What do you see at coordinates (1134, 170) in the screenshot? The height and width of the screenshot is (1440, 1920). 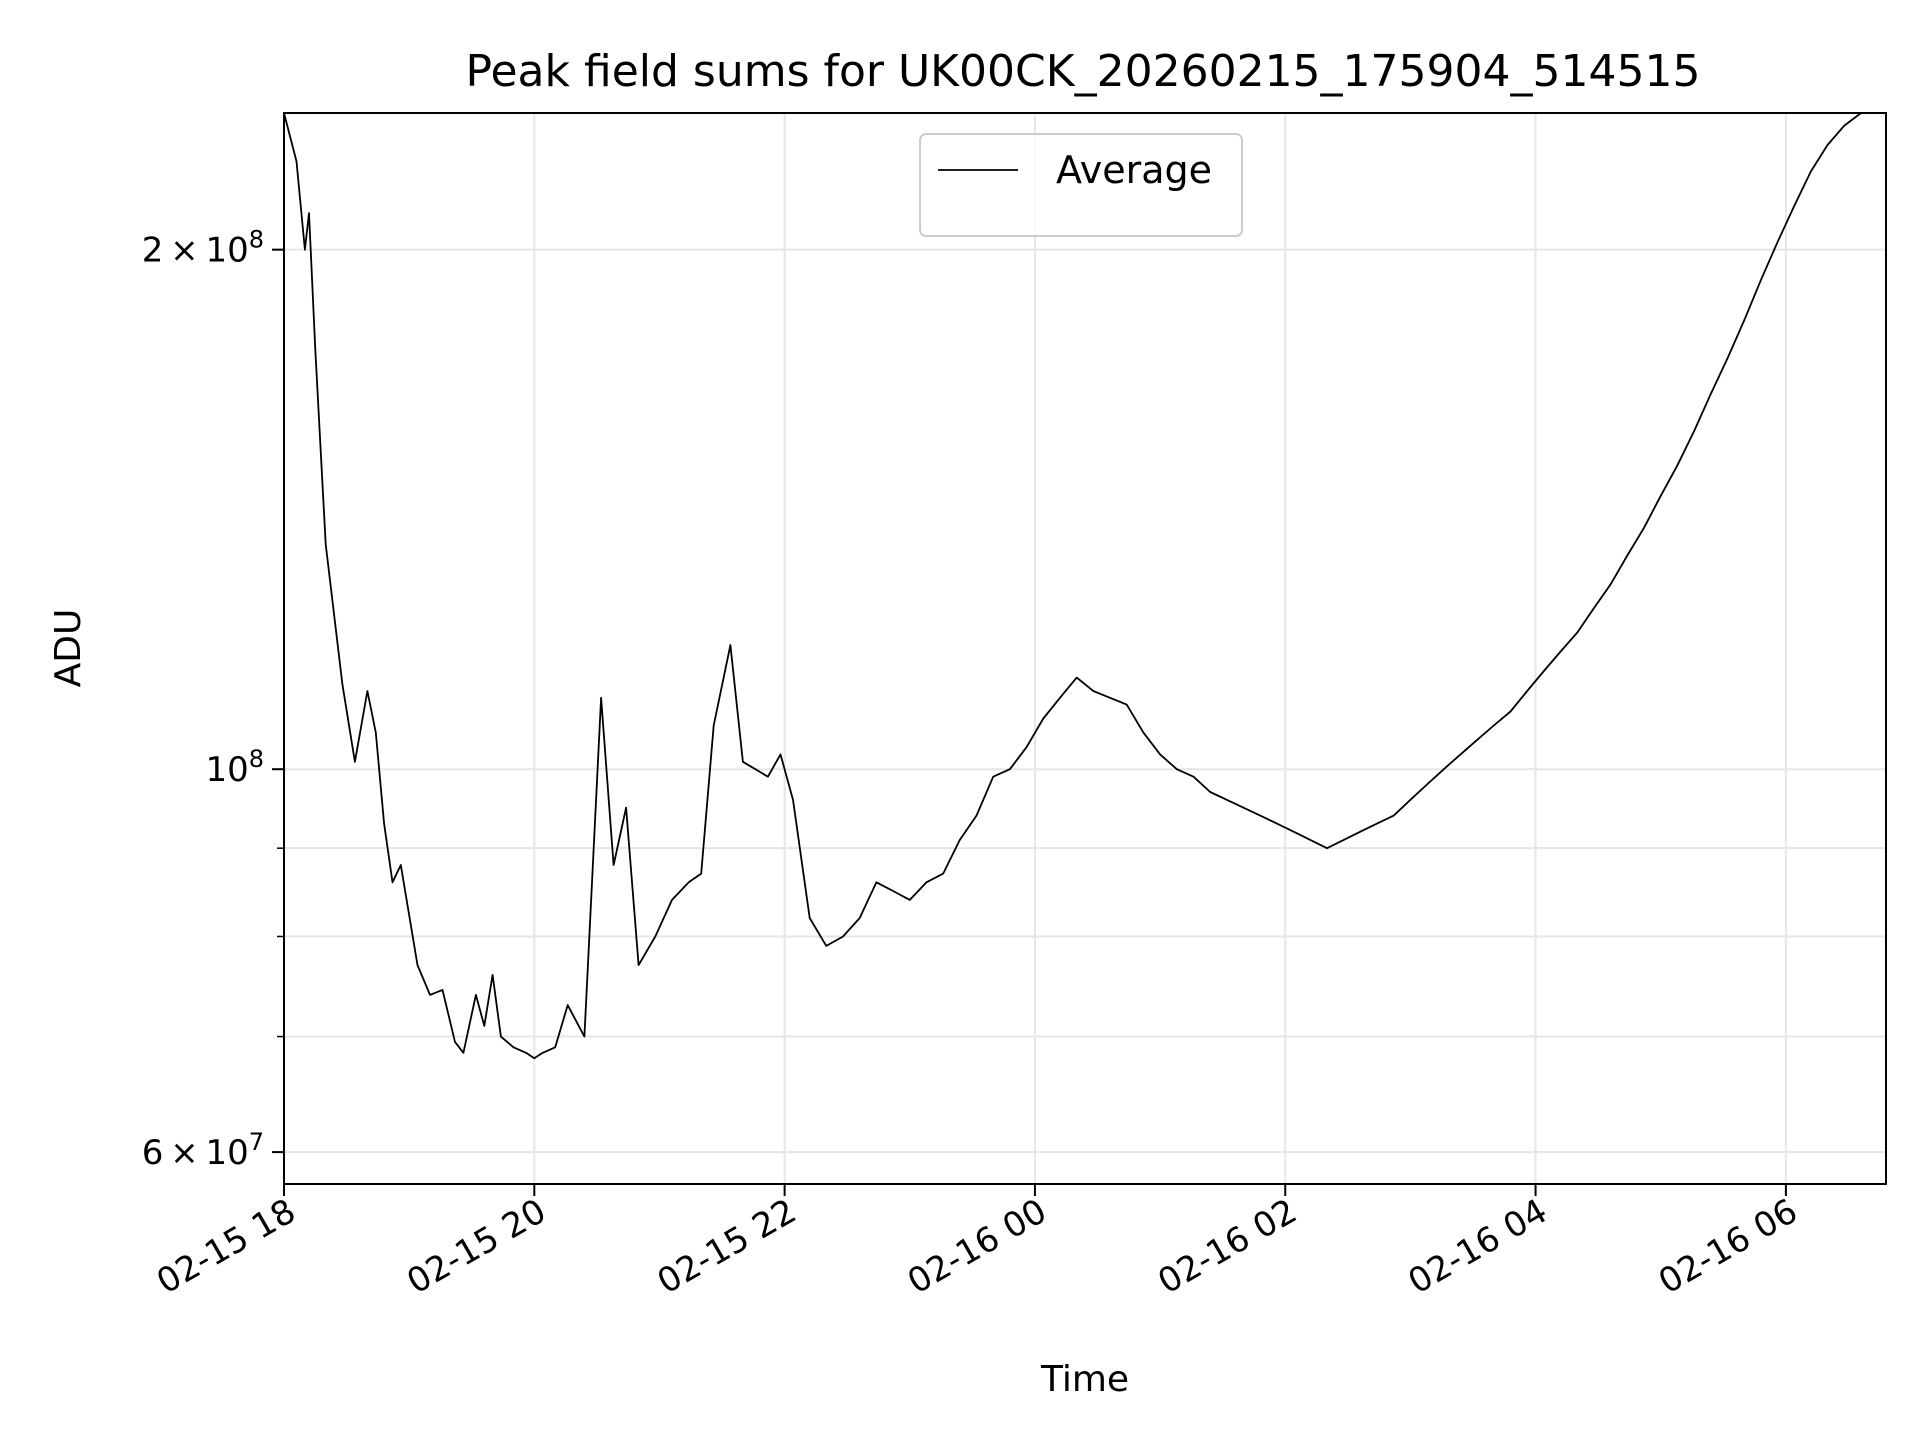 I see `legend-label-average: Average` at bounding box center [1134, 170].